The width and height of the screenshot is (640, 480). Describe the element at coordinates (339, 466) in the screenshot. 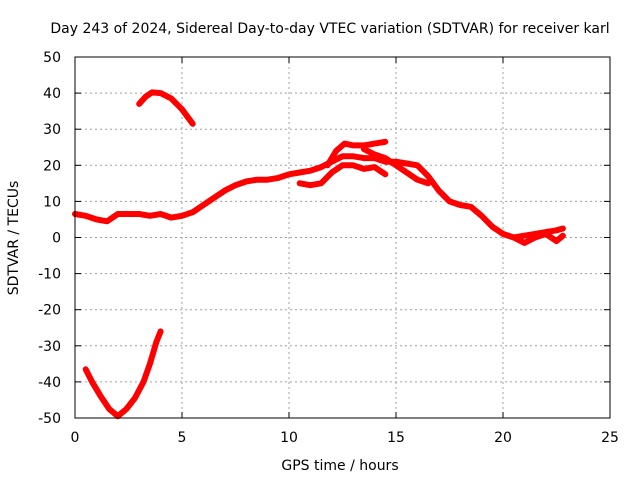

I see `x-axis-title: GPS time / hours` at that location.